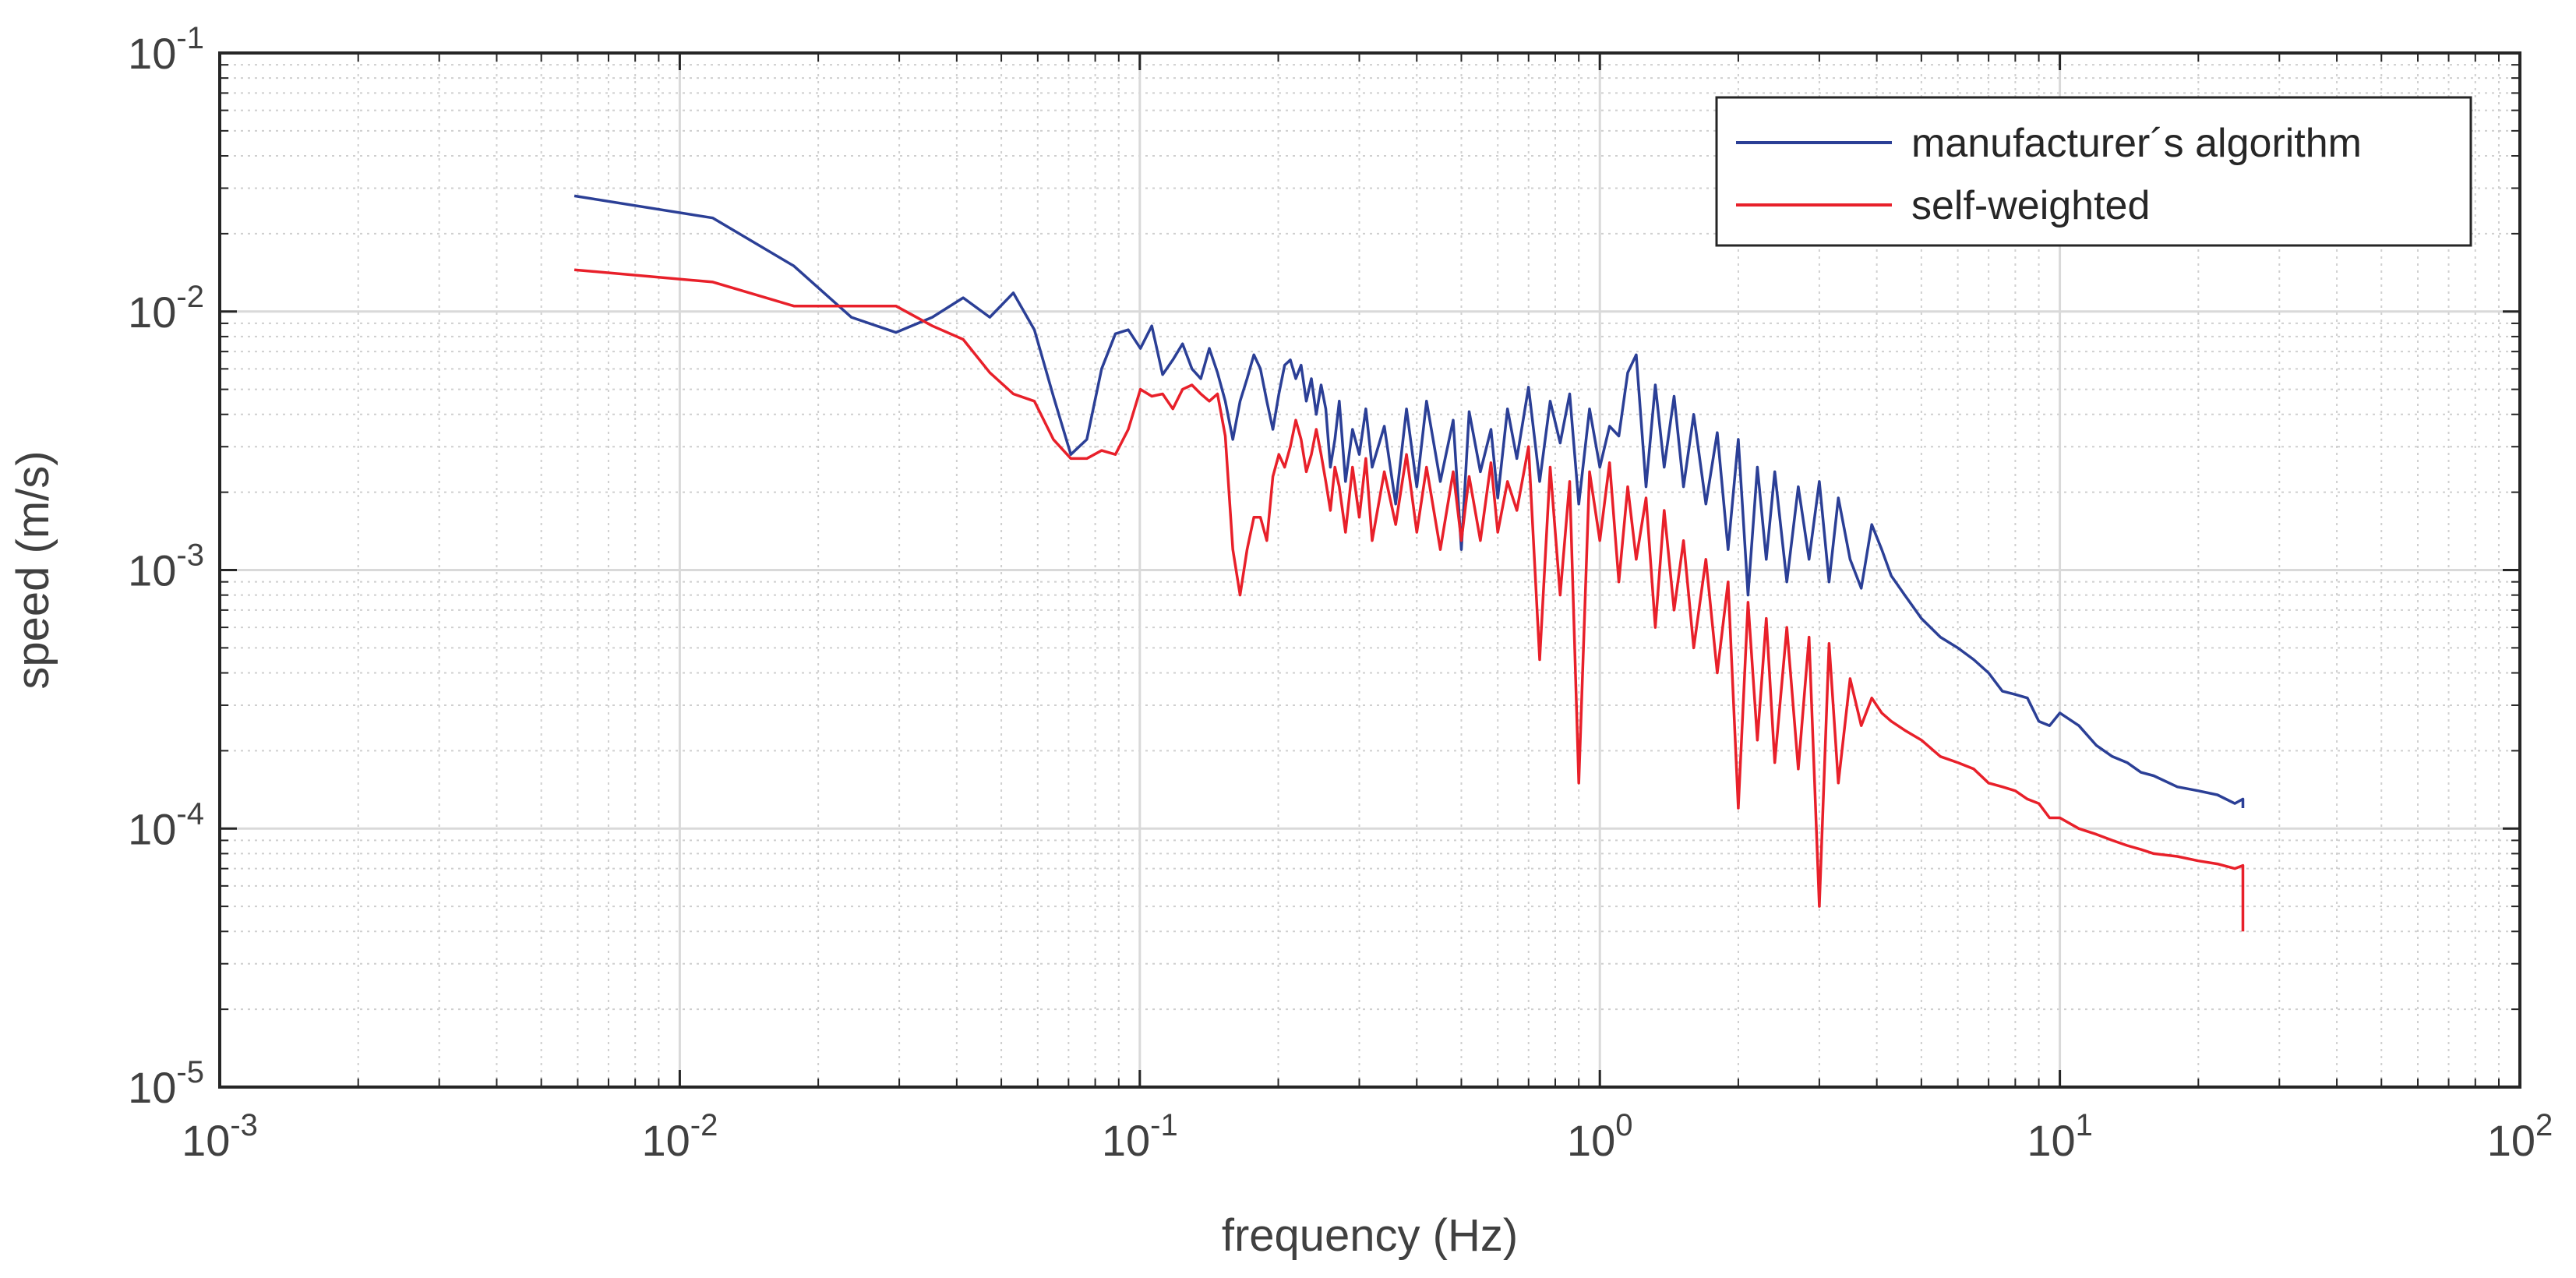  Describe the element at coordinates (2520, 1137) in the screenshot. I see `x-tick-label: 10²` at that location.